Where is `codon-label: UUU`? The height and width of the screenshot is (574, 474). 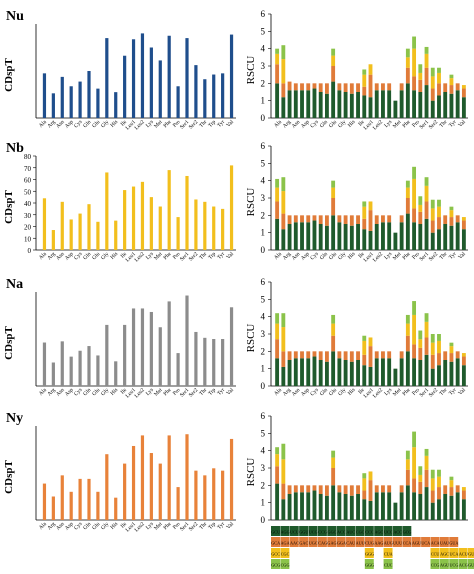
codon-label: UUU is located at coordinates (397, 543).